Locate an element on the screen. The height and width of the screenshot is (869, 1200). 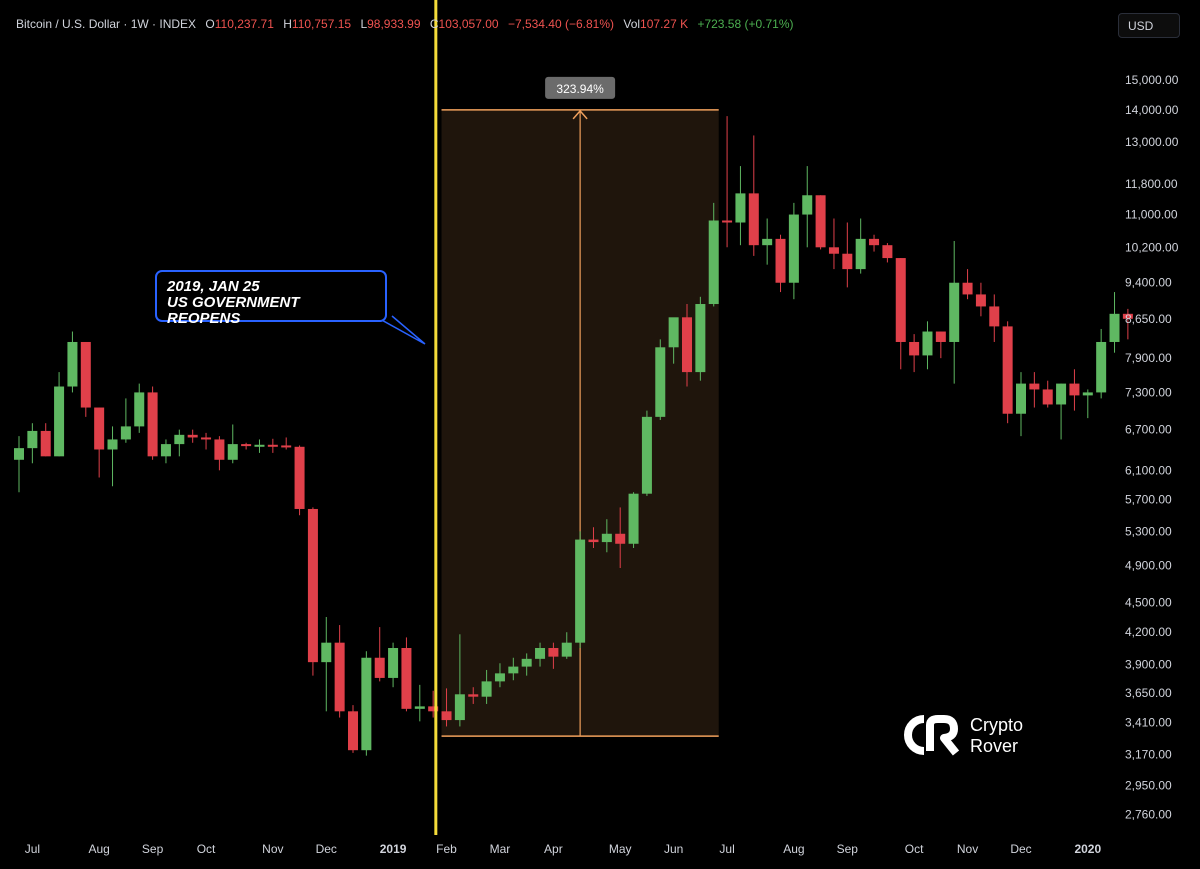
time-tick-label: Oct is located at coordinates (206, 849).